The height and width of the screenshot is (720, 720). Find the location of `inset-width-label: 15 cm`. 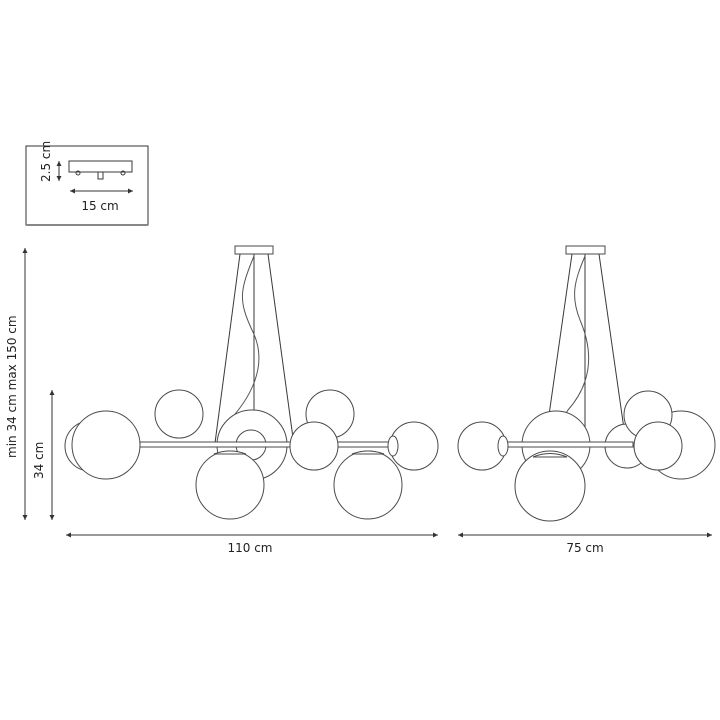

inset-width-label: 15 cm is located at coordinates (99, 206).